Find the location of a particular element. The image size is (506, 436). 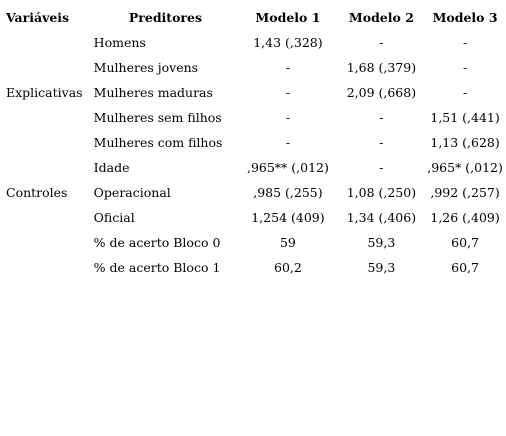

predictor-cell: Homens is located at coordinates (119, 42).